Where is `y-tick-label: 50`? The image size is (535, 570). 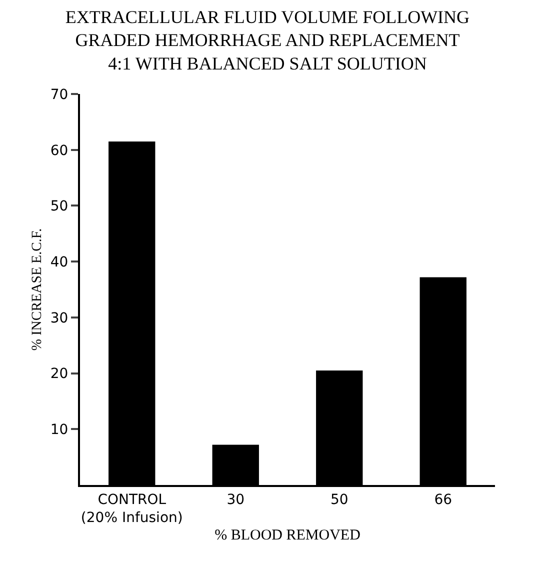 y-tick-label: 50 is located at coordinates (59, 206).